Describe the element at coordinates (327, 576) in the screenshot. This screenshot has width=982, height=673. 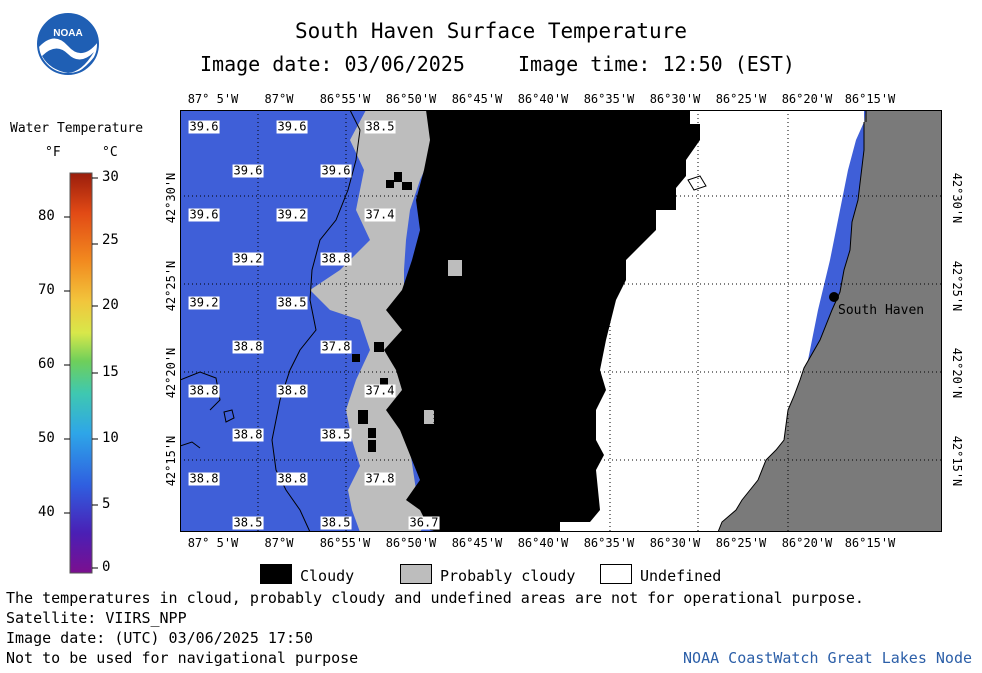
I see `key-cloudy-label: Cloudy` at that location.